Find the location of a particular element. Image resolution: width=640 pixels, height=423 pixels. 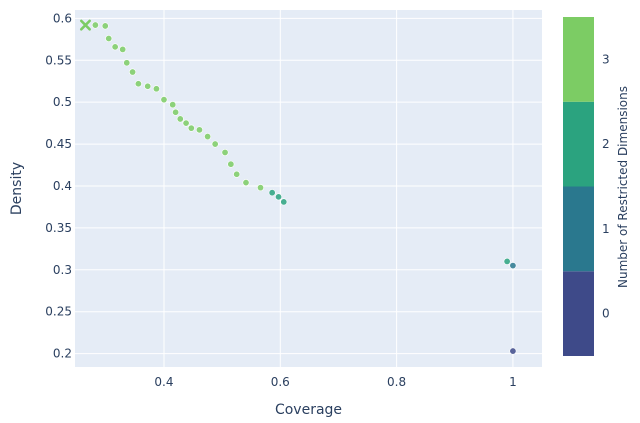

colorbar-tick-label: 3 is located at coordinates (606, 59).